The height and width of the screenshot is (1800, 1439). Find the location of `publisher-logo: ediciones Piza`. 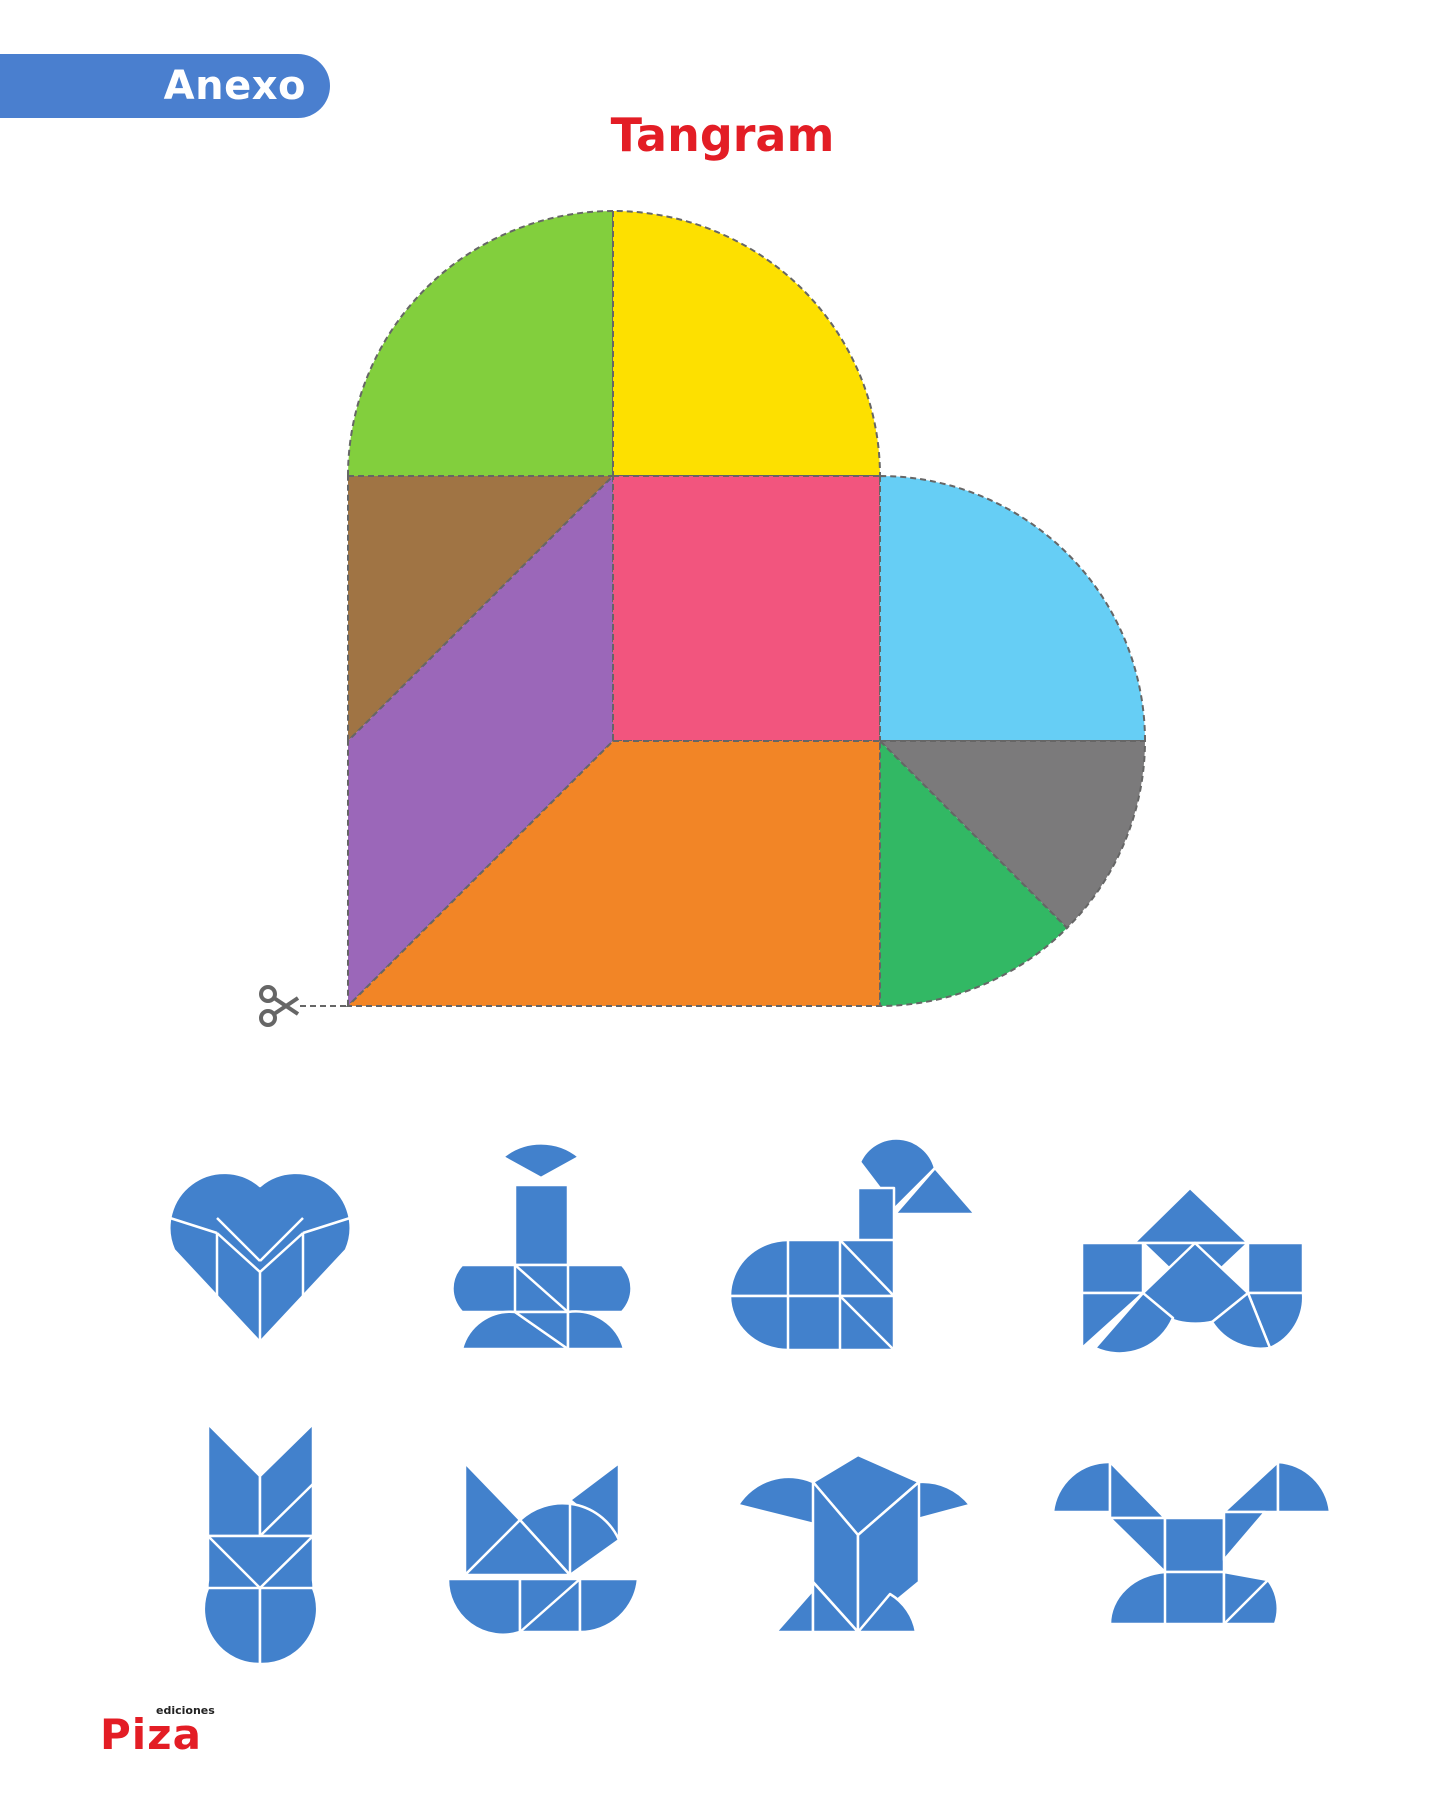

publisher-logo: ediciones Piza is located at coordinates (160, 1732).